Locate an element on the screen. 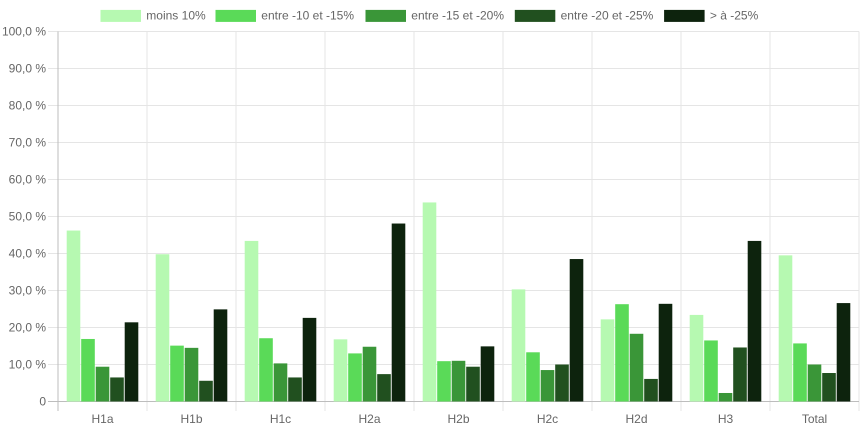 Image resolution: width=860 pixels, height=435 pixels. svg-text: 0 is located at coordinates (42, 402).